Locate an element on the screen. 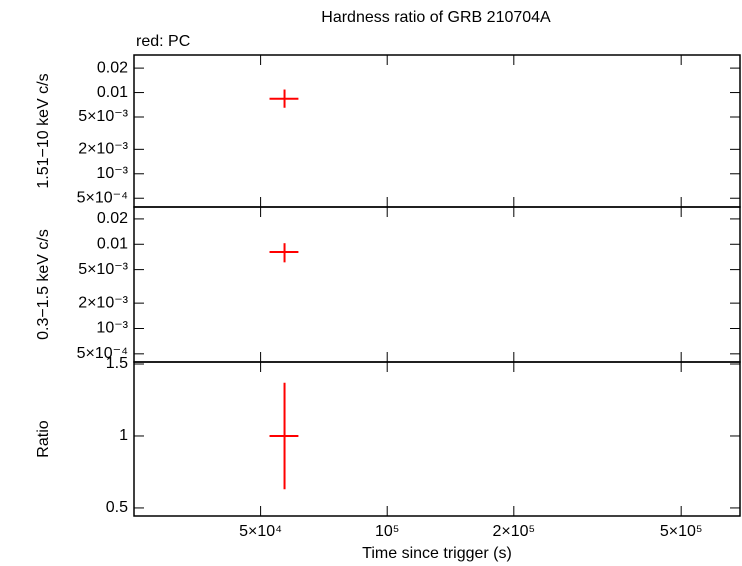 The image size is (742, 566). chart-title: Hardness ratio of GRB 210704A is located at coordinates (436, 17).